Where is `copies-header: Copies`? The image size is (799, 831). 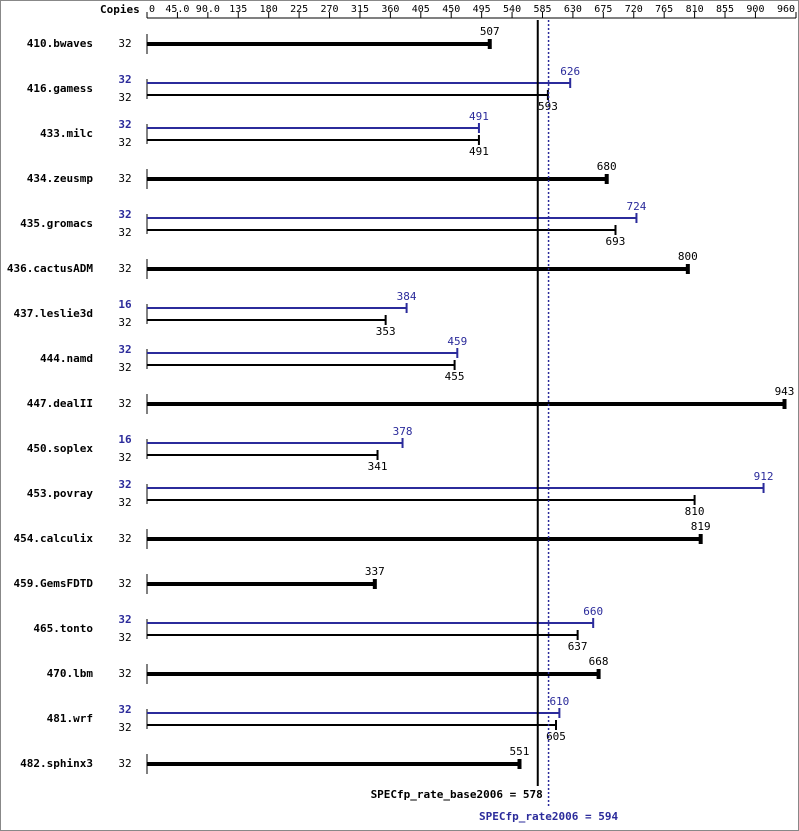 copies-header: Copies is located at coordinates (120, 9).